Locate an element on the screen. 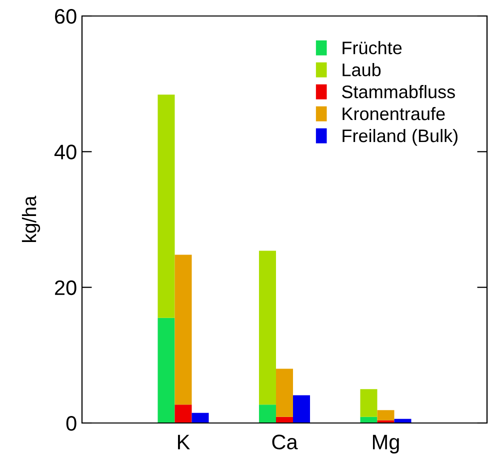 This screenshot has height=465, width=488. y-axis-title: kg/ha is located at coordinates (31, 219).